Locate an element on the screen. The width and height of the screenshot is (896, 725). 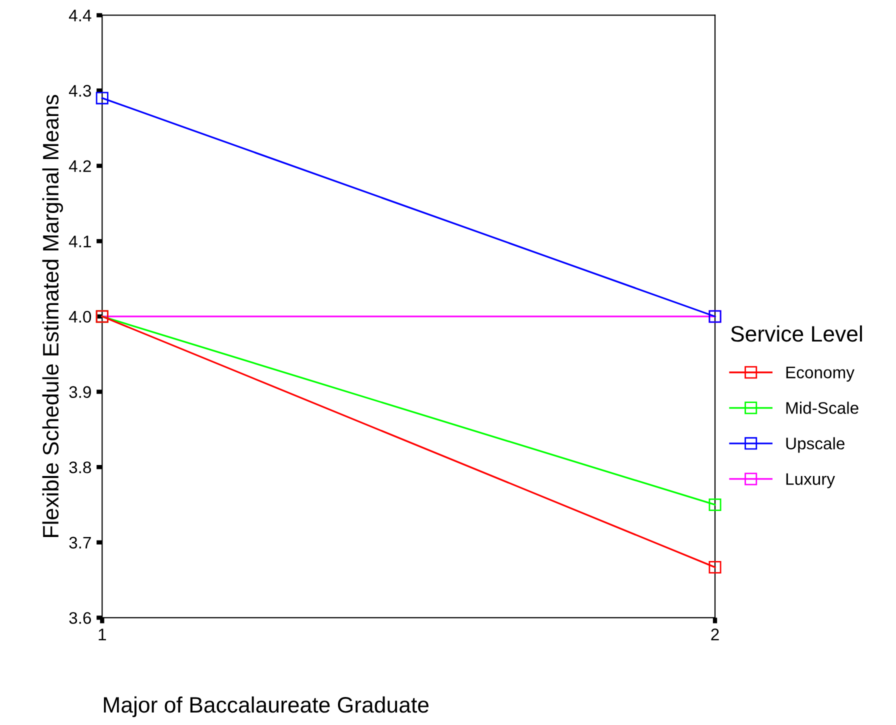
legend-label: Mid-Scale is located at coordinates (822, 408).